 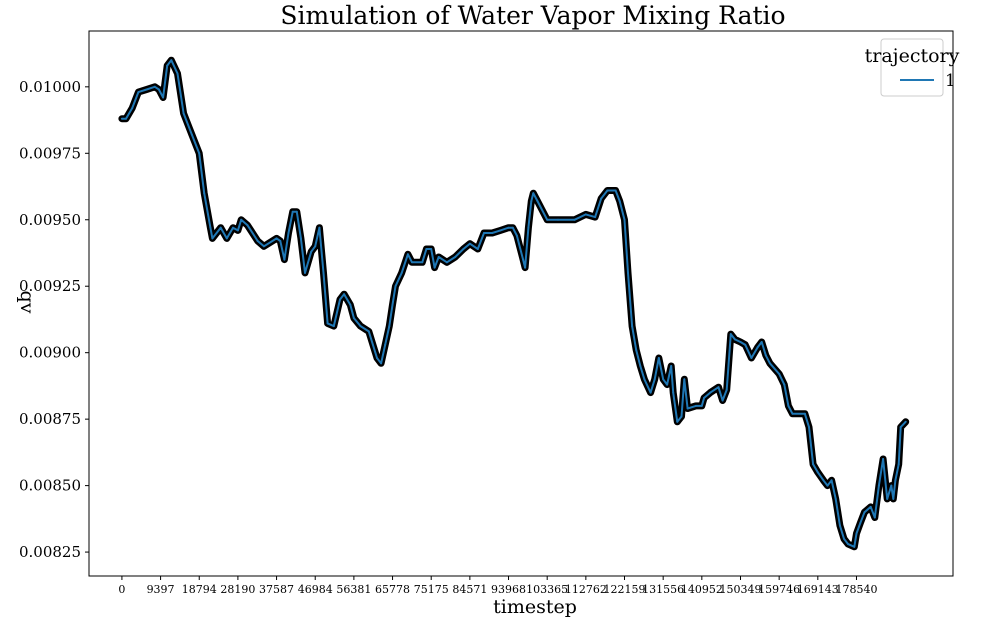 I want to click on x-tick-label: 159746, so click(x=779, y=589).